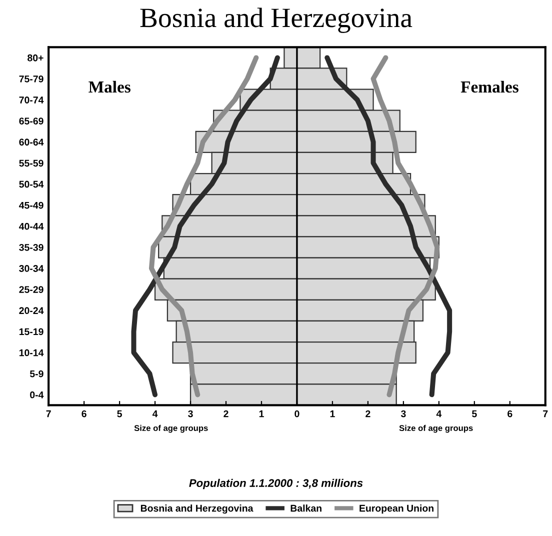 The height and width of the screenshot is (536, 552). Describe the element at coordinates (37, 374) in the screenshot. I see `y-tick-label: 5-9` at that location.